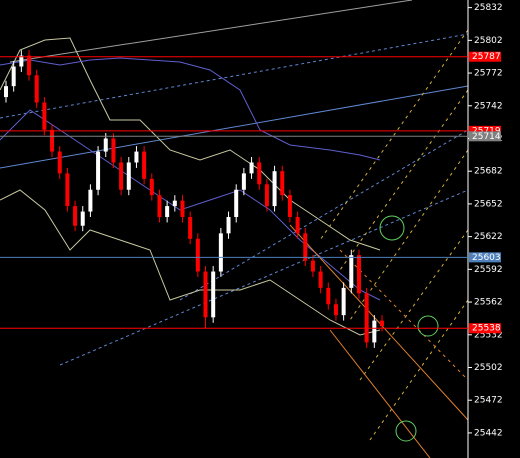  Describe the element at coordinates (488, 204) in the screenshot. I see `y-tick-label: 25652` at that location.